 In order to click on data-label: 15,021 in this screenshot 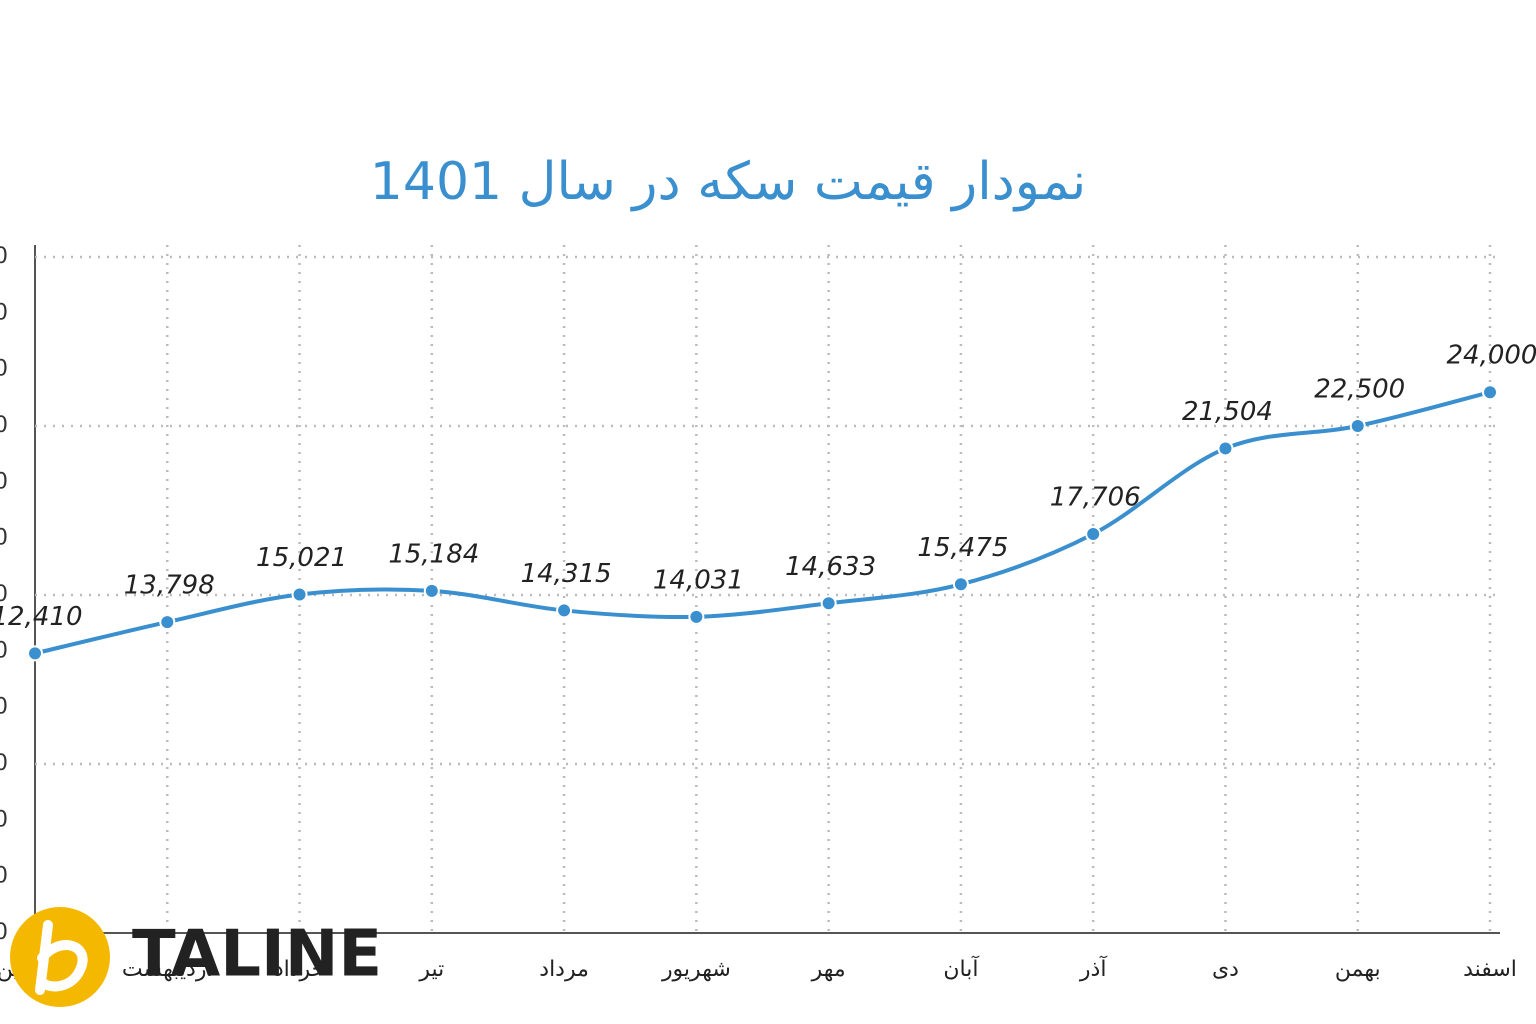, I will do `click(301, 558)`.